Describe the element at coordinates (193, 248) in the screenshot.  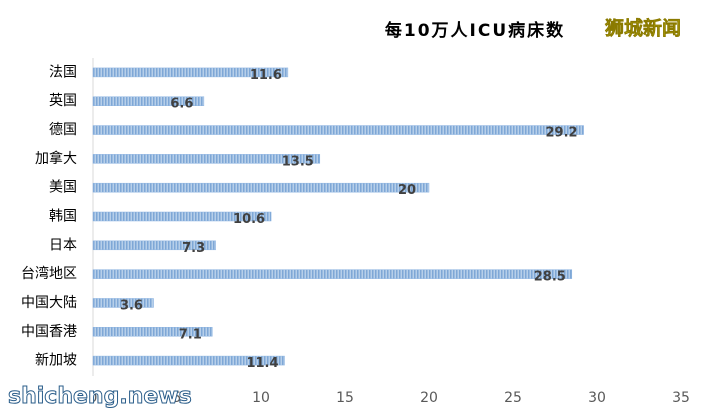
I see `data-label: 7.3` at that location.